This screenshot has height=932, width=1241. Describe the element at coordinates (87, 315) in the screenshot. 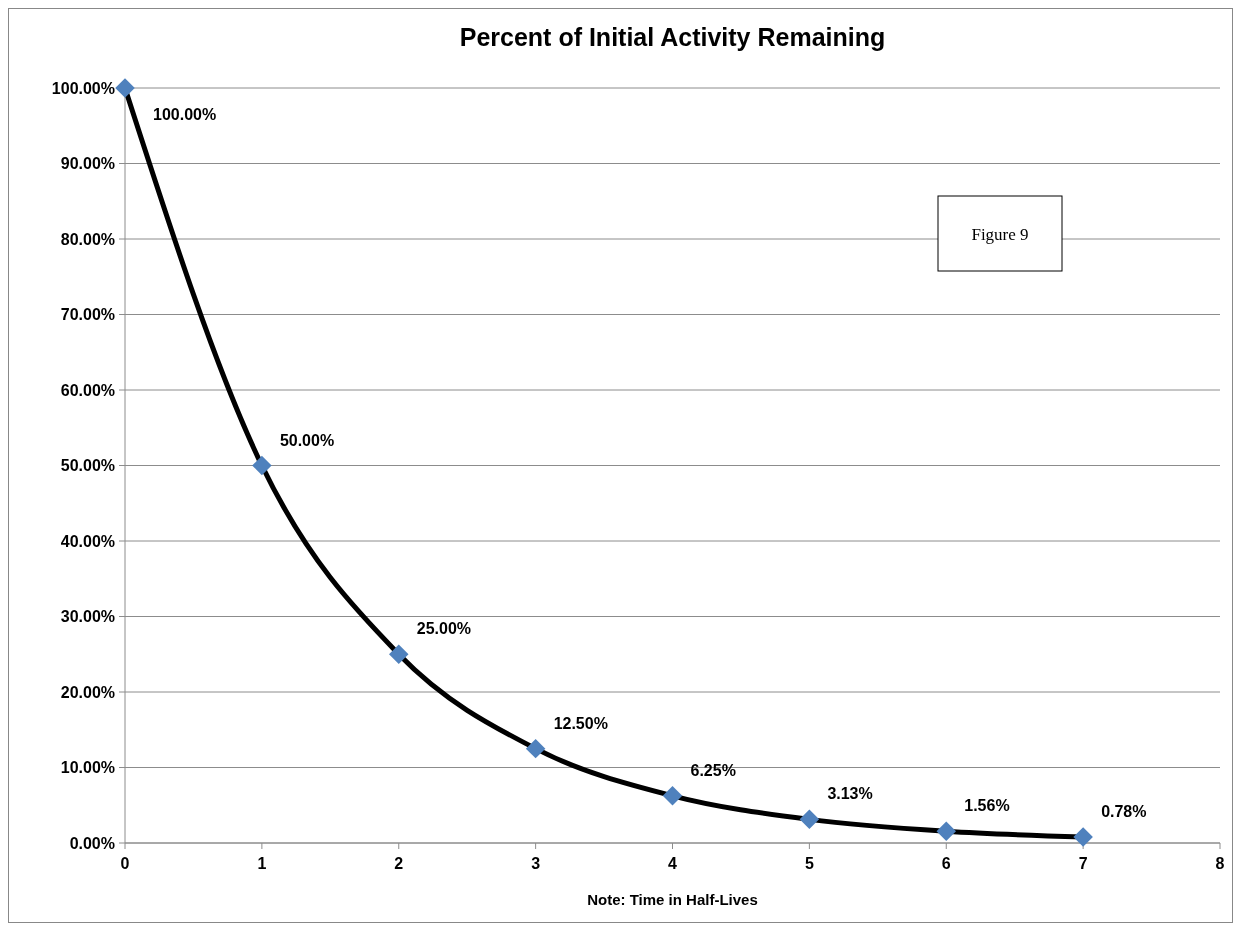

I see `y-tick-label: 70.00%` at that location.